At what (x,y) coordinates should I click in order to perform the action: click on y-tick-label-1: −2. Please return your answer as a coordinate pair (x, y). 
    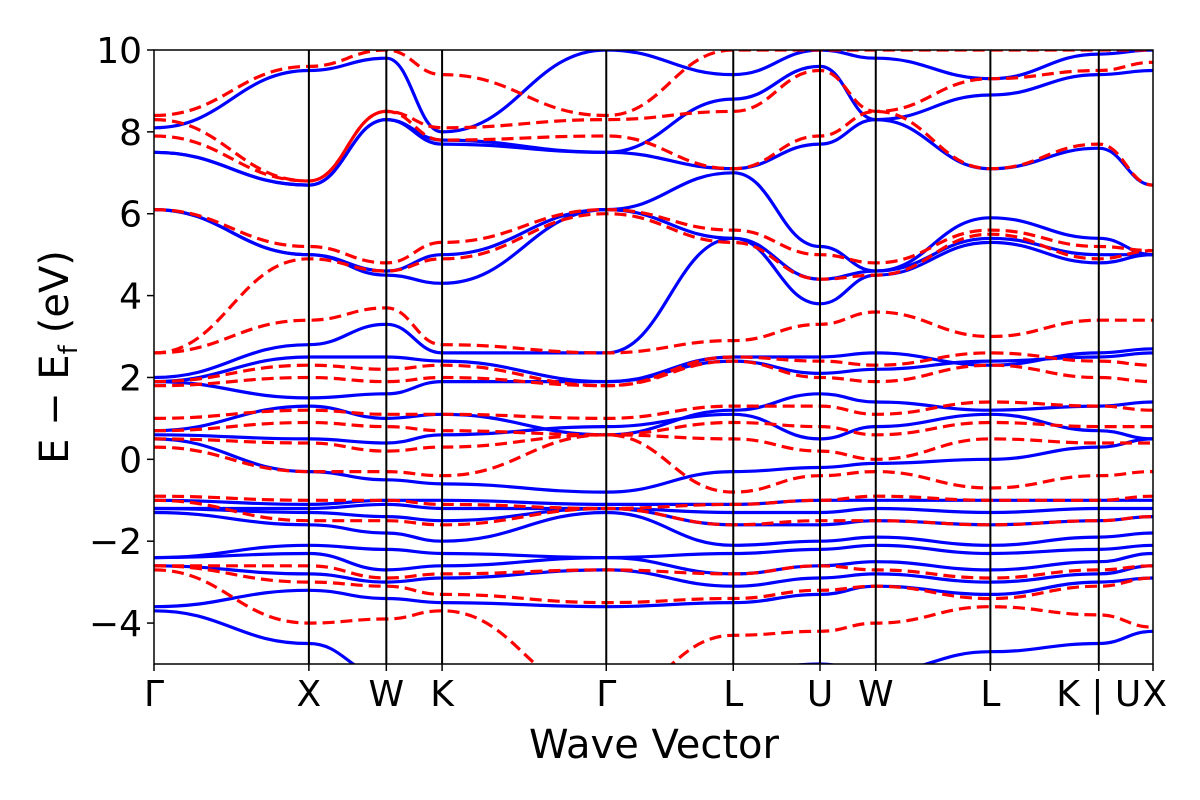
    Looking at the image, I should click on (115, 542).